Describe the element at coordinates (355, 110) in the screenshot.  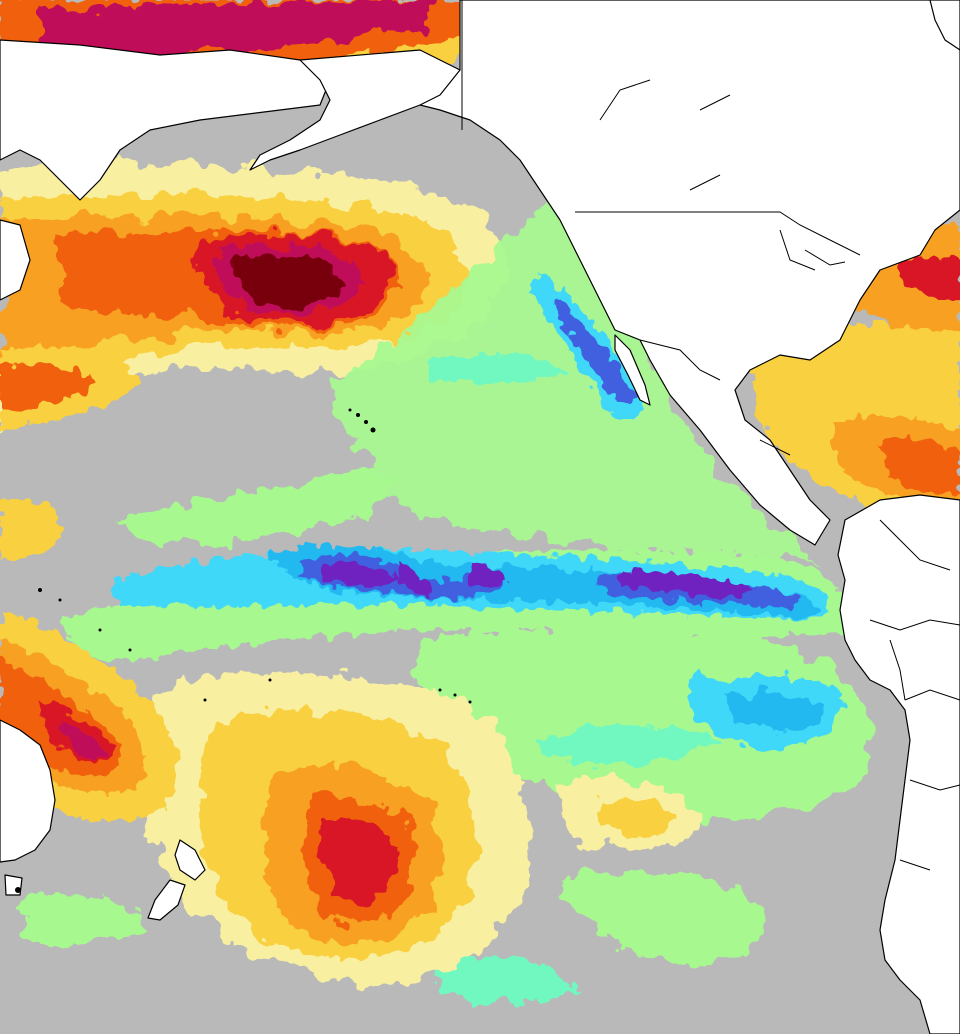
I see `land-alaska` at that location.